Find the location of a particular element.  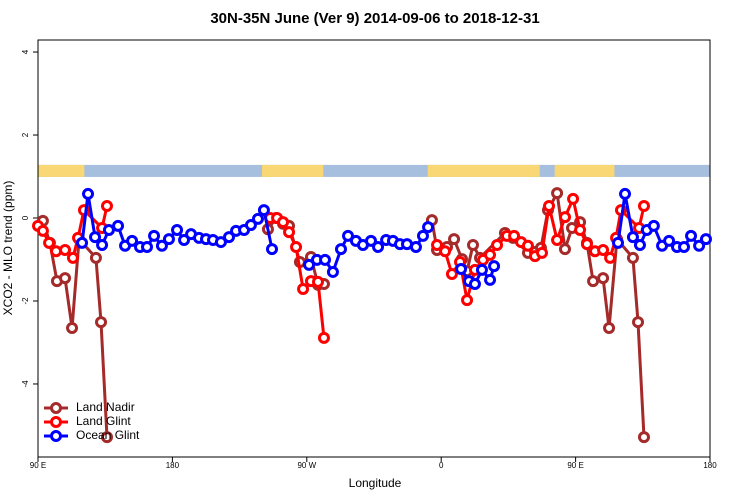

legend-label: Ocean Glint is located at coordinates (108, 435).